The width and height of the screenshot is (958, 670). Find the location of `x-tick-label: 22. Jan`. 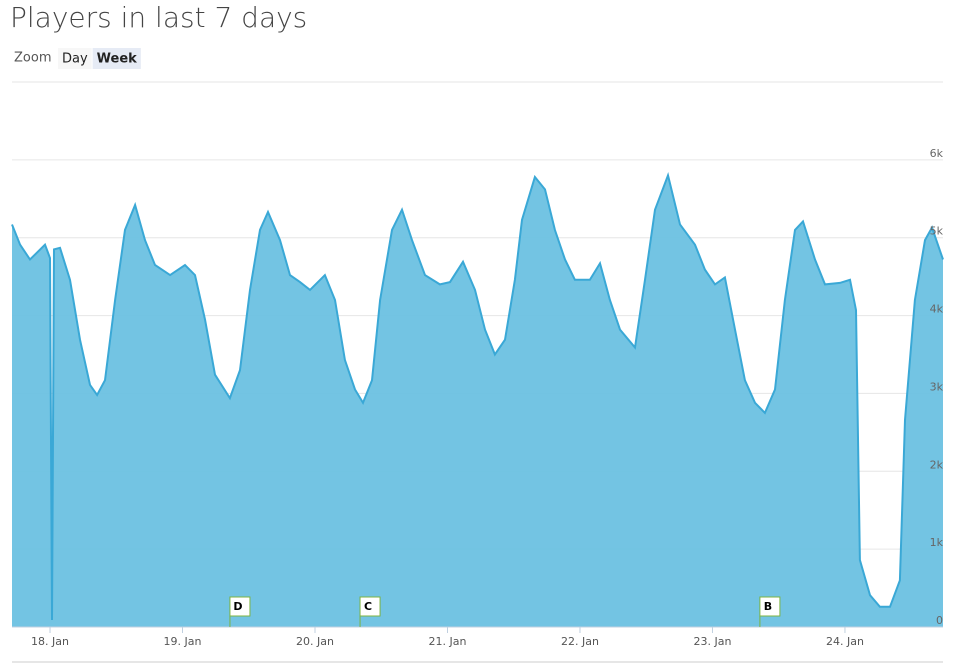

x-tick-label: 22. Jan is located at coordinates (580, 641).